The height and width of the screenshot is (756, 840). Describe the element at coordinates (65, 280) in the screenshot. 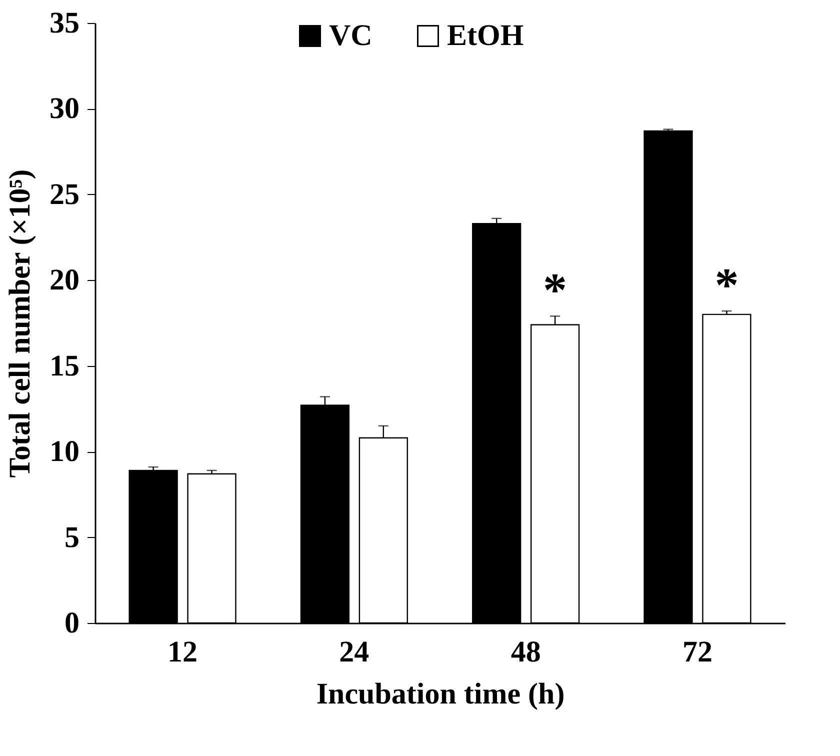

I see `y-tick-label: 20` at that location.